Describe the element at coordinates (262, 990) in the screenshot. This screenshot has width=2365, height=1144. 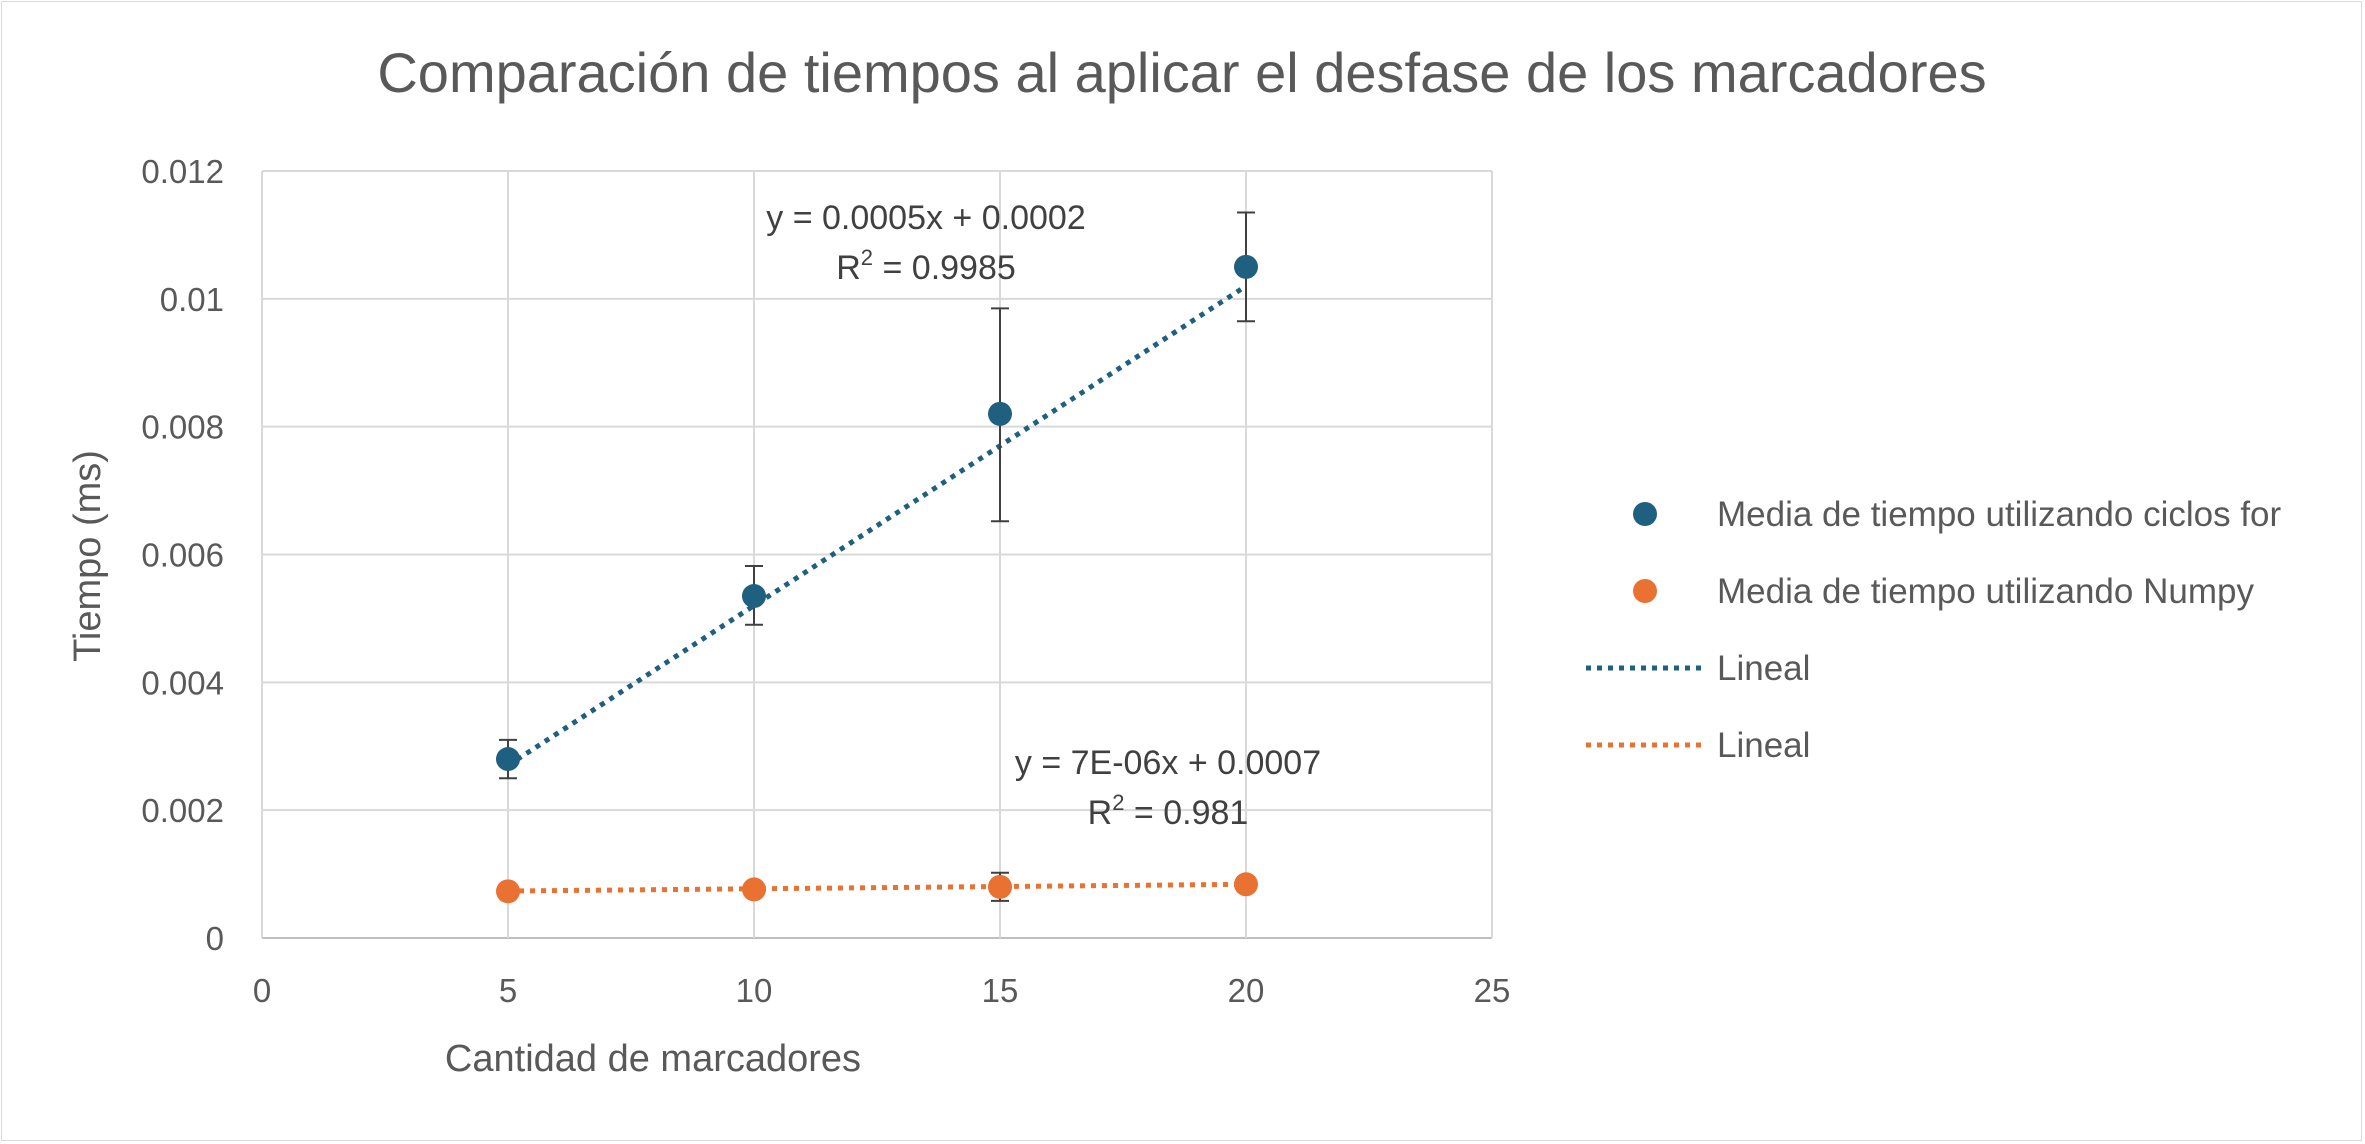
I see `x-tick-label: 0` at that location.